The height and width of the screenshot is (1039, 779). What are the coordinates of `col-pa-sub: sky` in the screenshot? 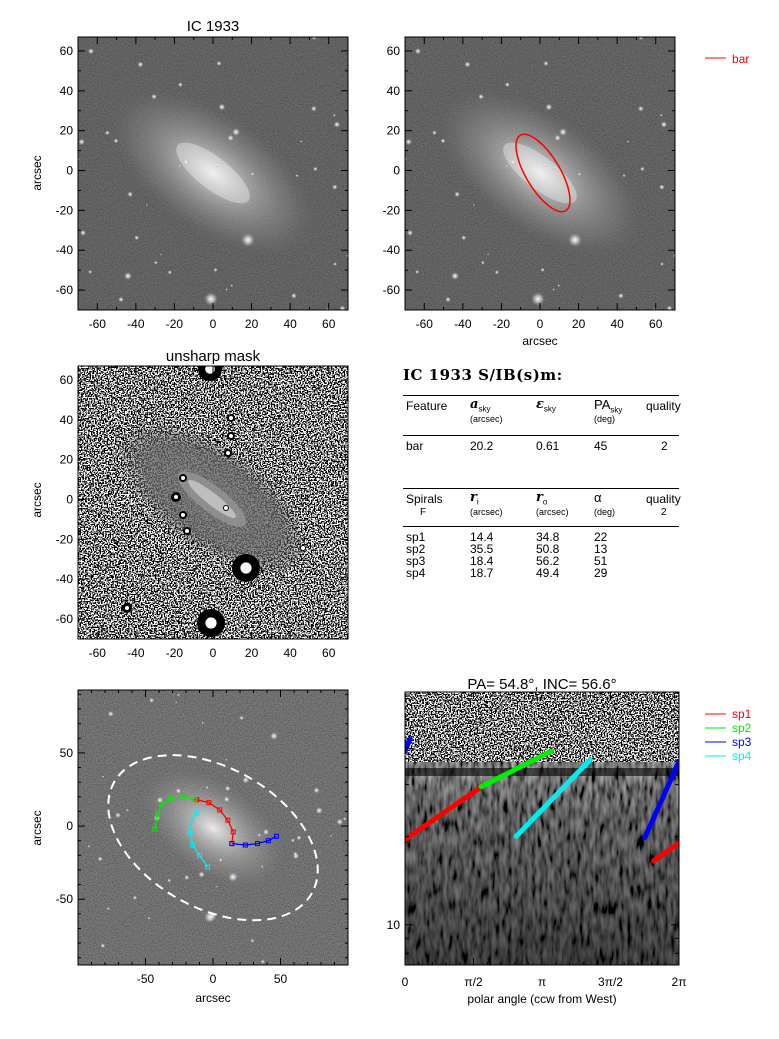 It's located at (616, 410).